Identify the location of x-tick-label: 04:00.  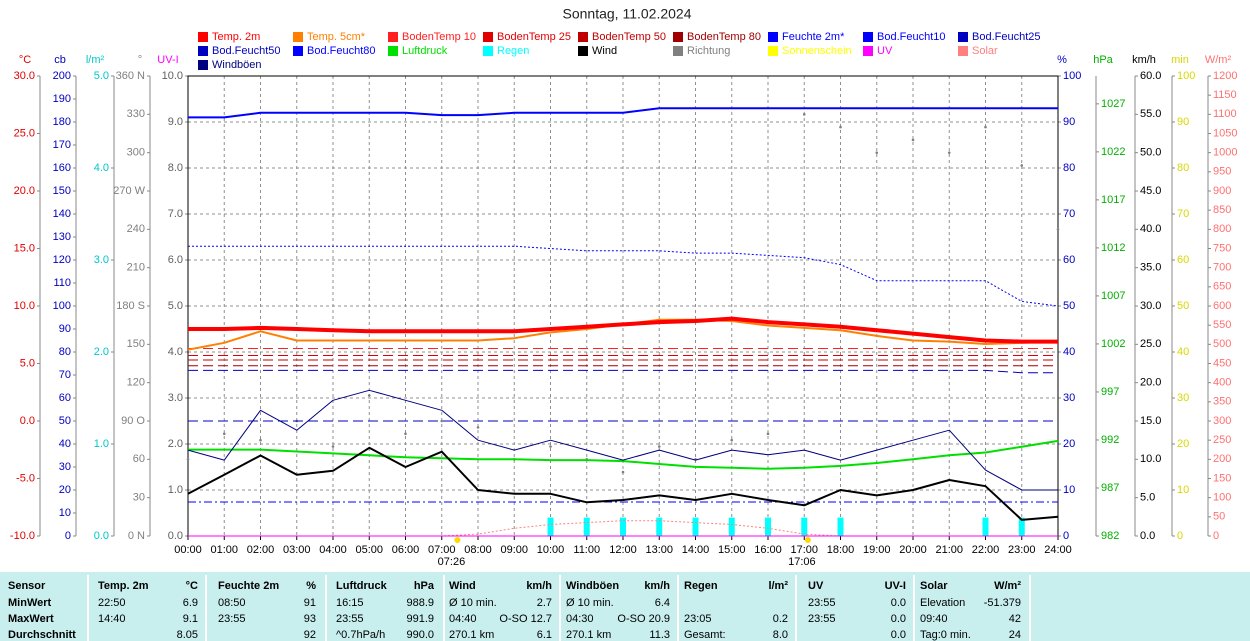
(333, 550).